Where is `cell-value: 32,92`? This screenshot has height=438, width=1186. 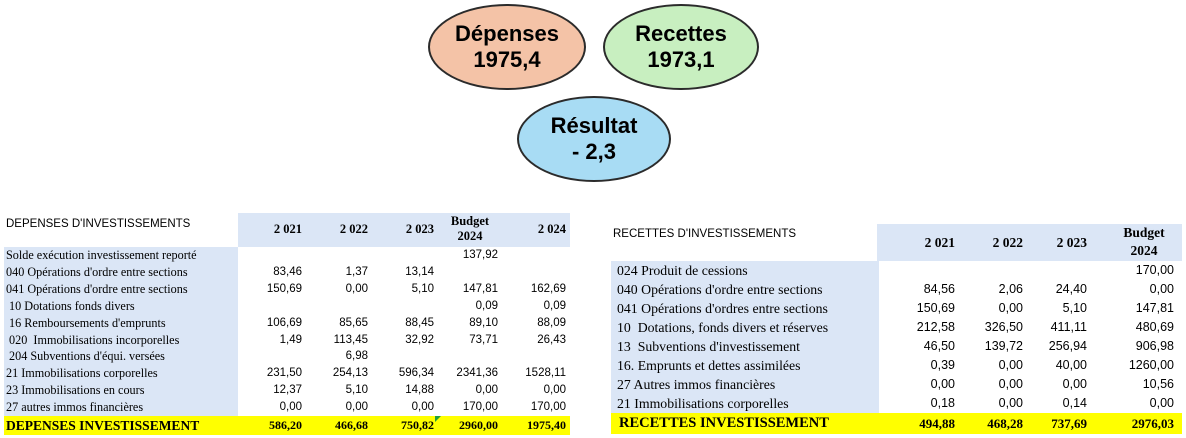
cell-value: 32,92 is located at coordinates (419, 339).